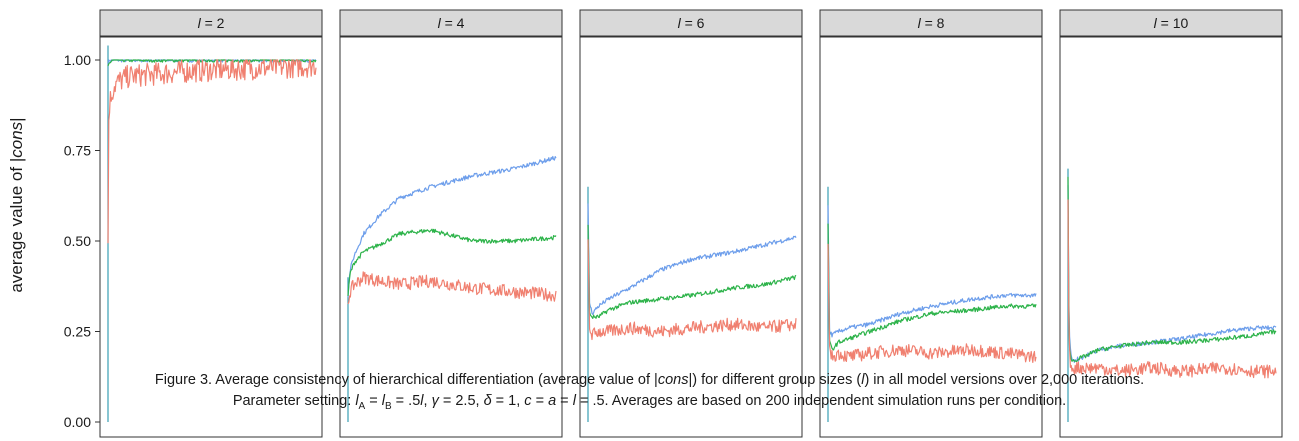 This screenshot has width=1299, height=441. I want to click on facet-strip-label: l = 2, so click(211, 23).